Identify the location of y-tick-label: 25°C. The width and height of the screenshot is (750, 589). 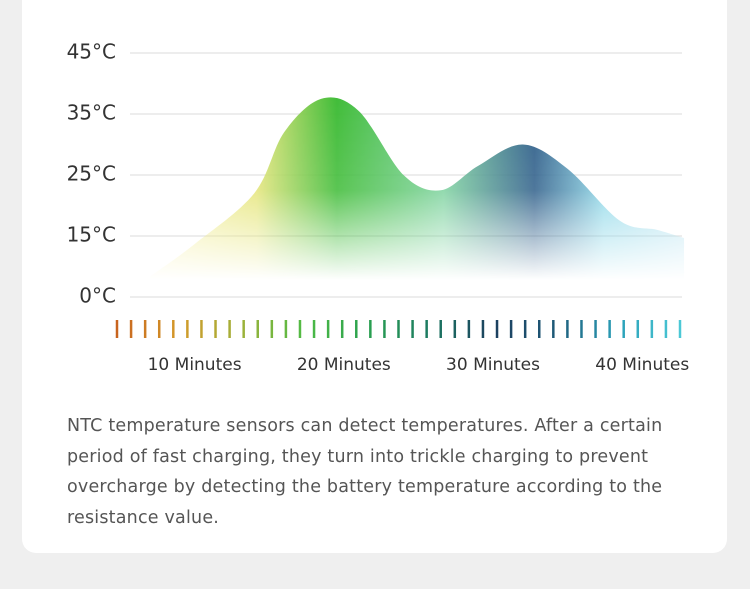
(91, 174).